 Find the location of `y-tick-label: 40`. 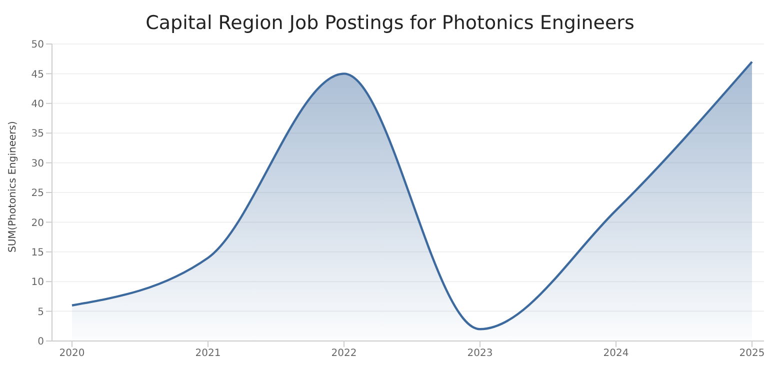

y-tick-label: 40 is located at coordinates (37, 104).